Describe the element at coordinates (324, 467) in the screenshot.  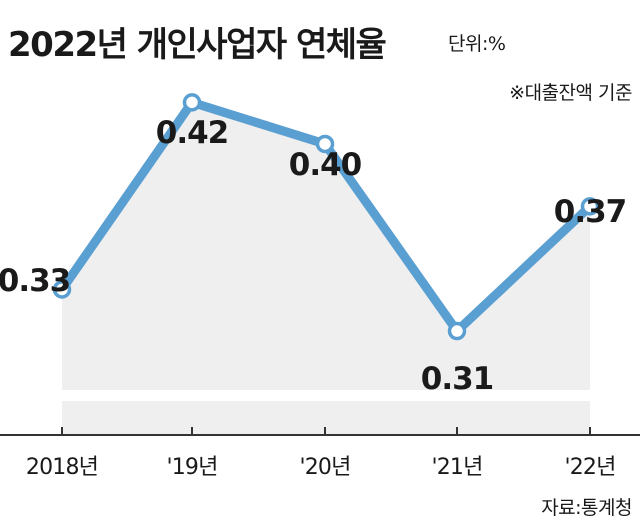
I see `x-tick-label-2: '20년` at that location.